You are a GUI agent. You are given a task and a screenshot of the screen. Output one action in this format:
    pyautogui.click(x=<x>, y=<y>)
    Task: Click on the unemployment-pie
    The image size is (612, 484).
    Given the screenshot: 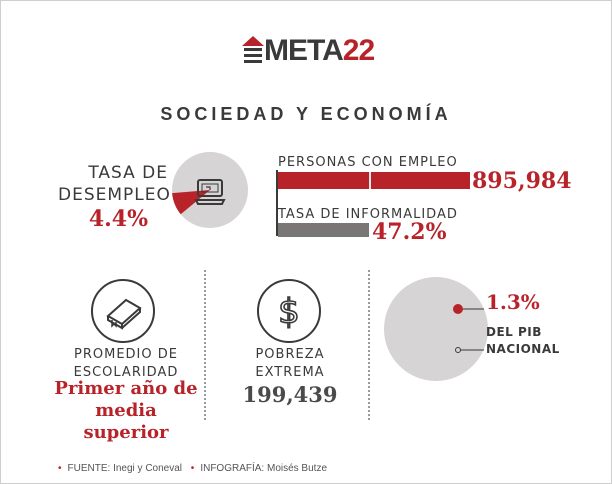 What is the action you would take?
    pyautogui.click(x=210, y=190)
    